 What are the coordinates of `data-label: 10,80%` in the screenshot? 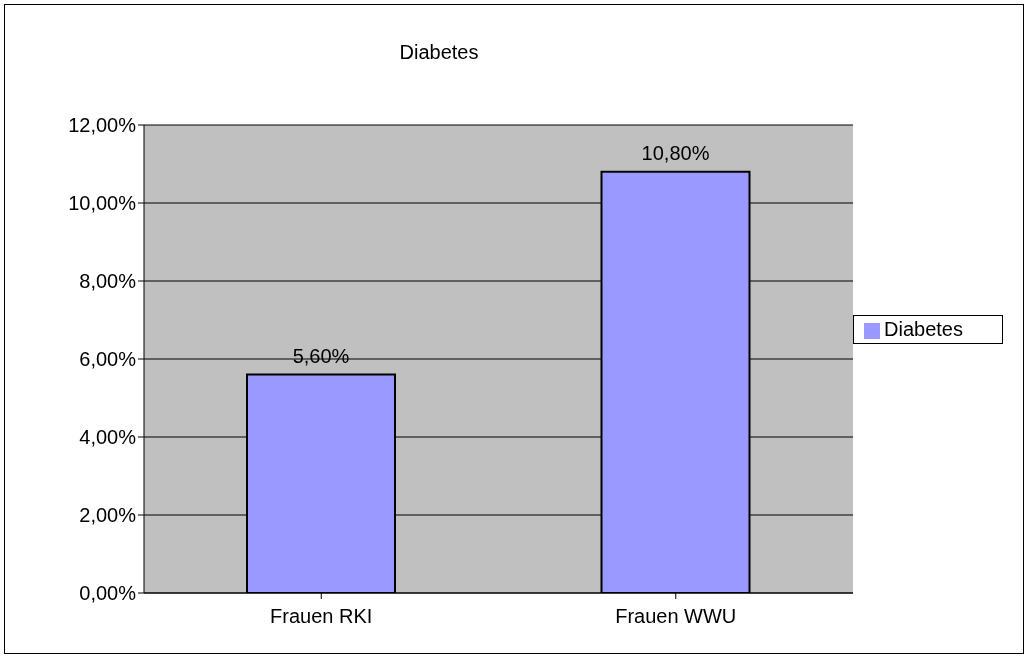 It's located at (675, 152).